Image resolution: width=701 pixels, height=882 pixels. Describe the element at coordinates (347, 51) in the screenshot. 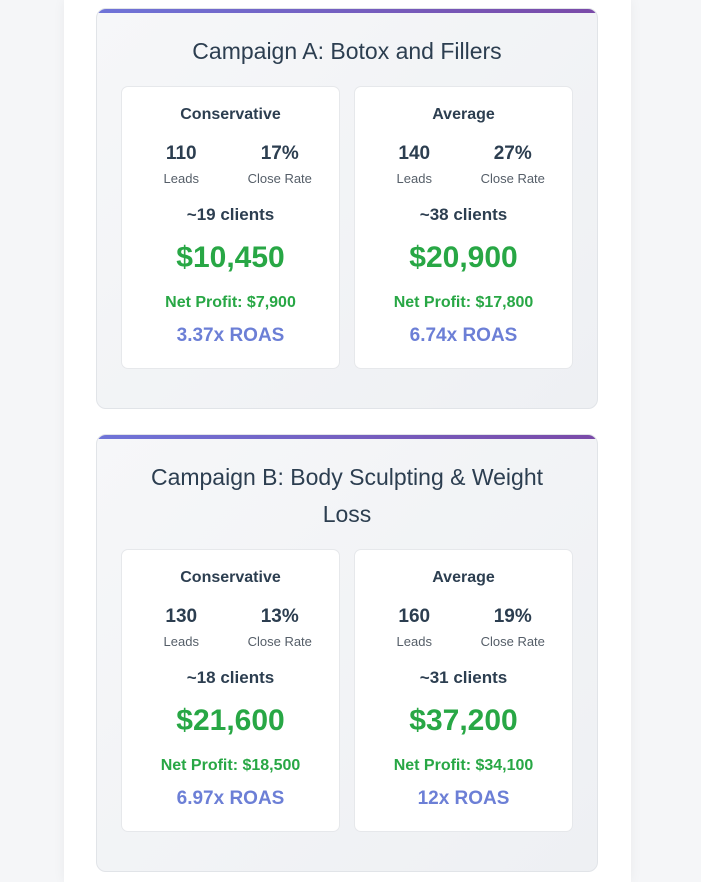

I see `campaign-title: Campaign A: Botox and Fillers` at that location.